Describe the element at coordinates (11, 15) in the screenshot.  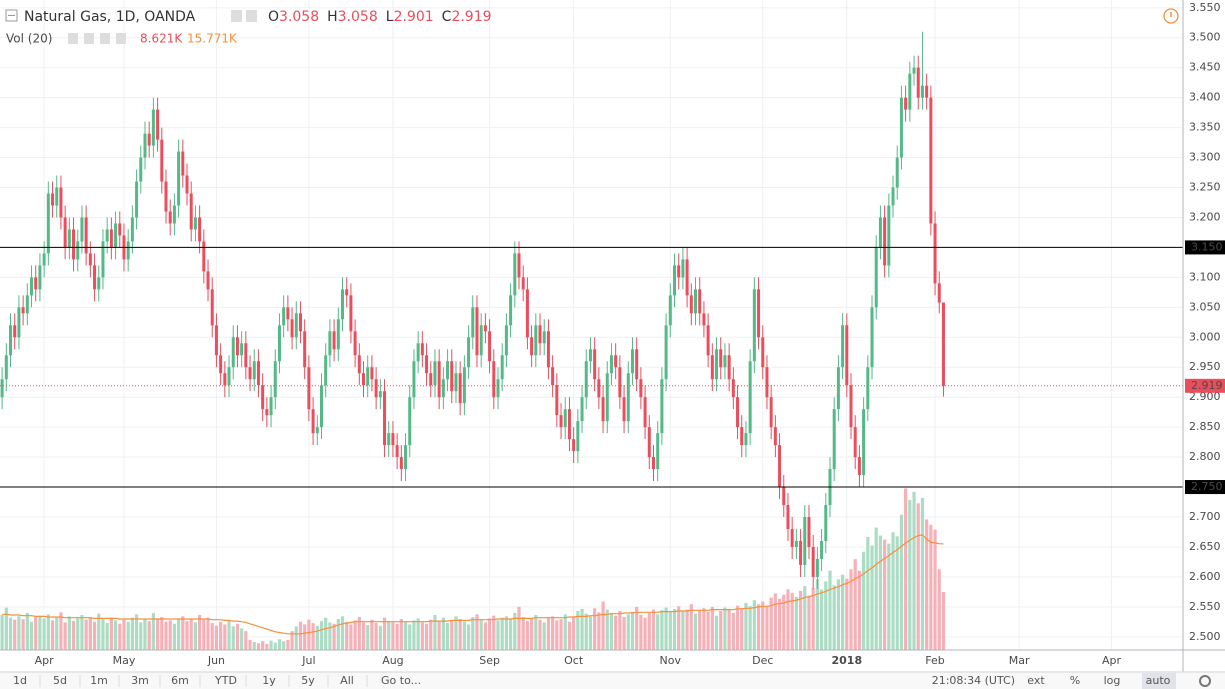
I see `collapse-icon` at that location.